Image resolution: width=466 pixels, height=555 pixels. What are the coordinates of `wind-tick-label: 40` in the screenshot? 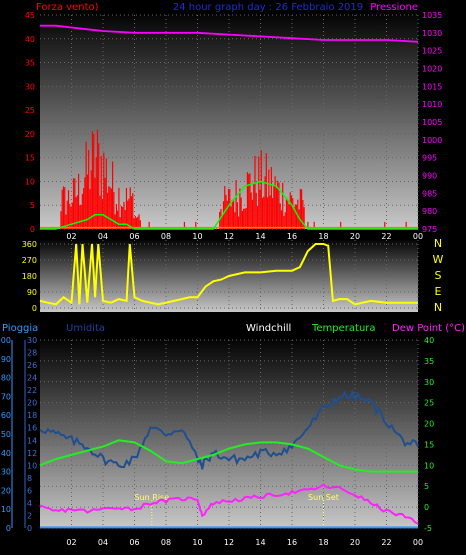 It's located at (30, 39).